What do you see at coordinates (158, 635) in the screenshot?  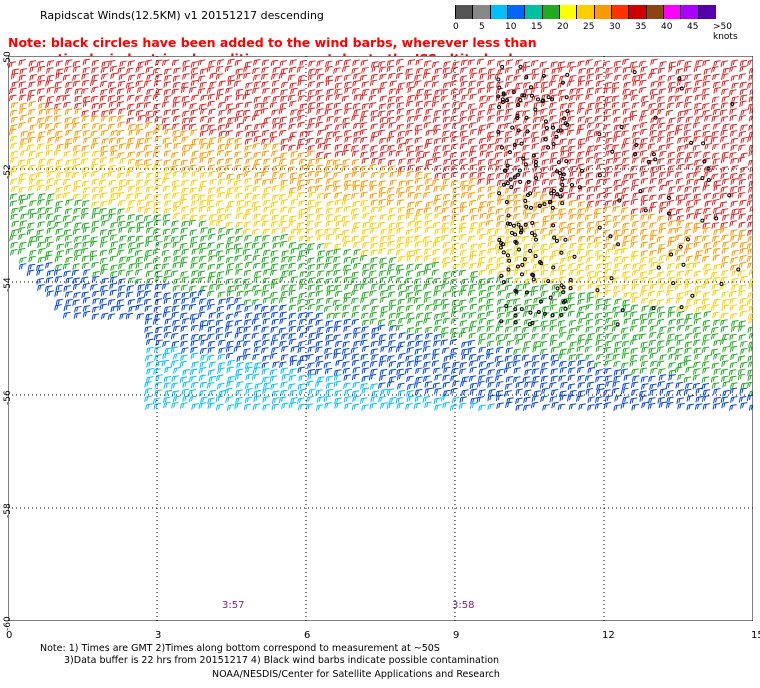 I see `x-axis-label: 3` at bounding box center [158, 635].